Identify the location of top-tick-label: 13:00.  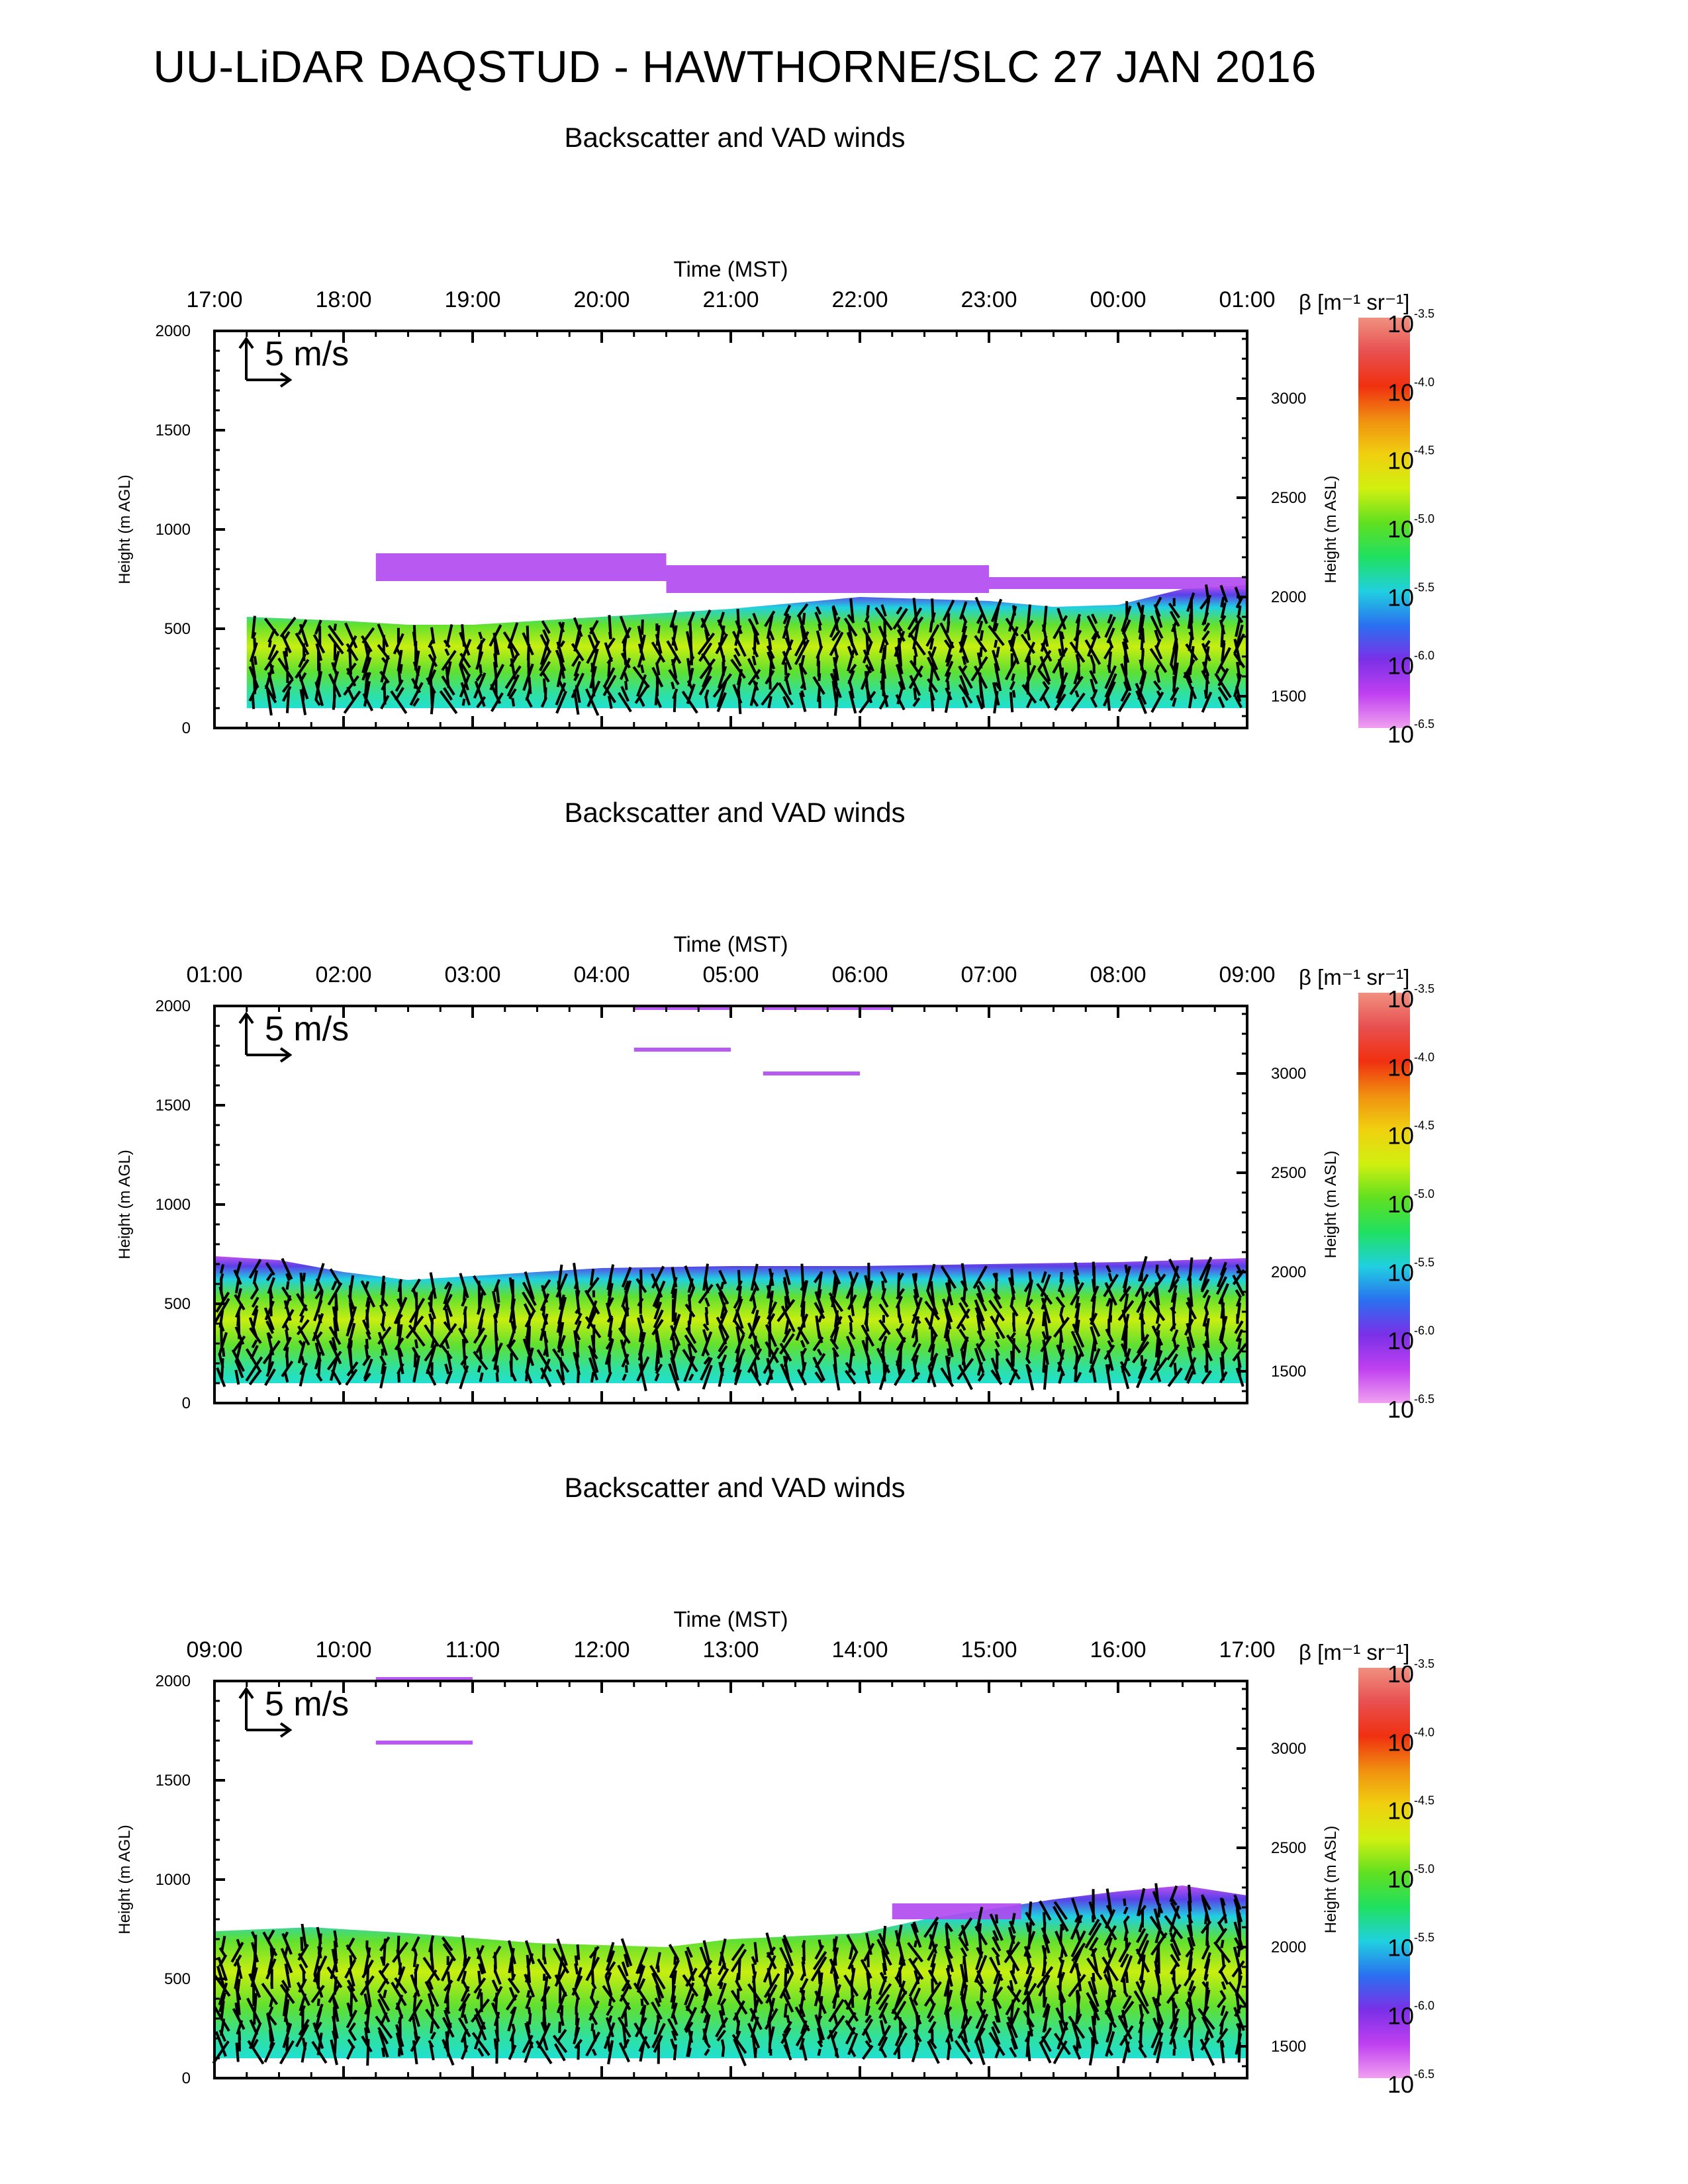
(730, 1649).